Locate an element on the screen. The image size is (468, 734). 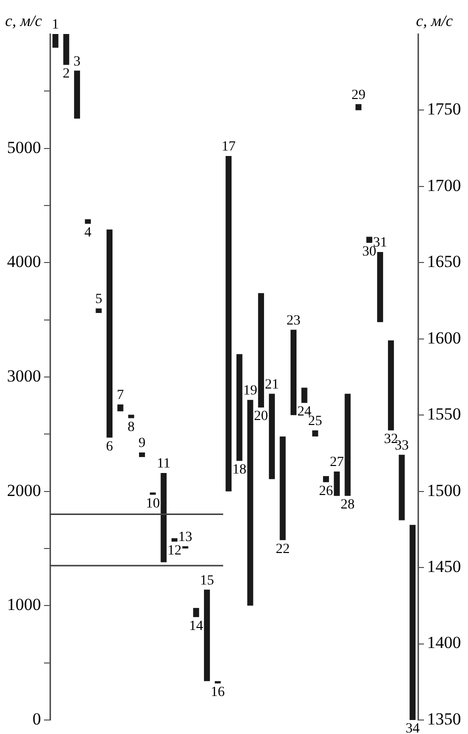
y-tick-label: 3000 is located at coordinates (24, 376).